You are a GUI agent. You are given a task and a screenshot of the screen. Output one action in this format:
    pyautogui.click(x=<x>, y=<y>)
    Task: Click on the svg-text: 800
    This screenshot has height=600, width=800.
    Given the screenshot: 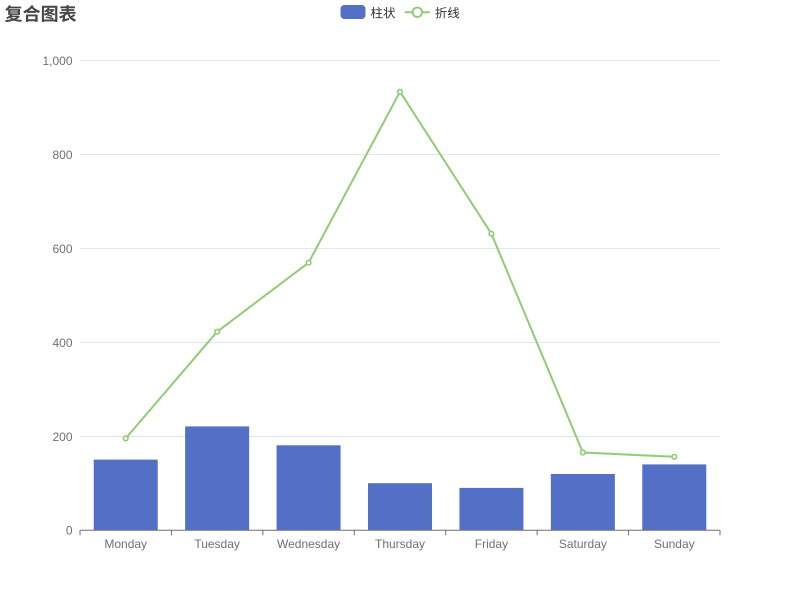 What is the action you would take?
    pyautogui.click(x=62, y=155)
    